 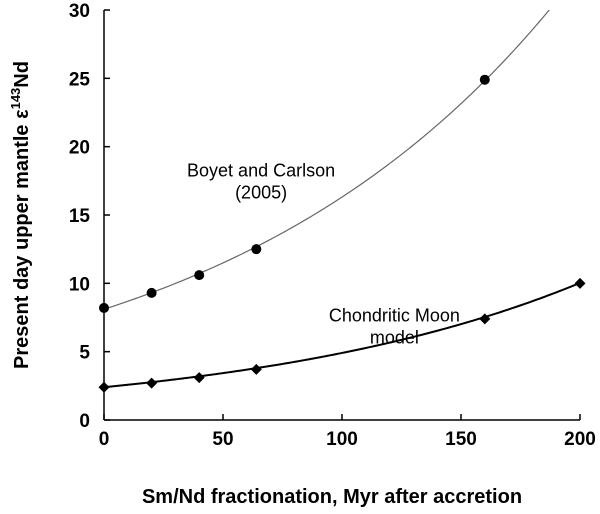 I want to click on y-axis-title-prefix: Present day upper mantle, so click(x=22, y=244).